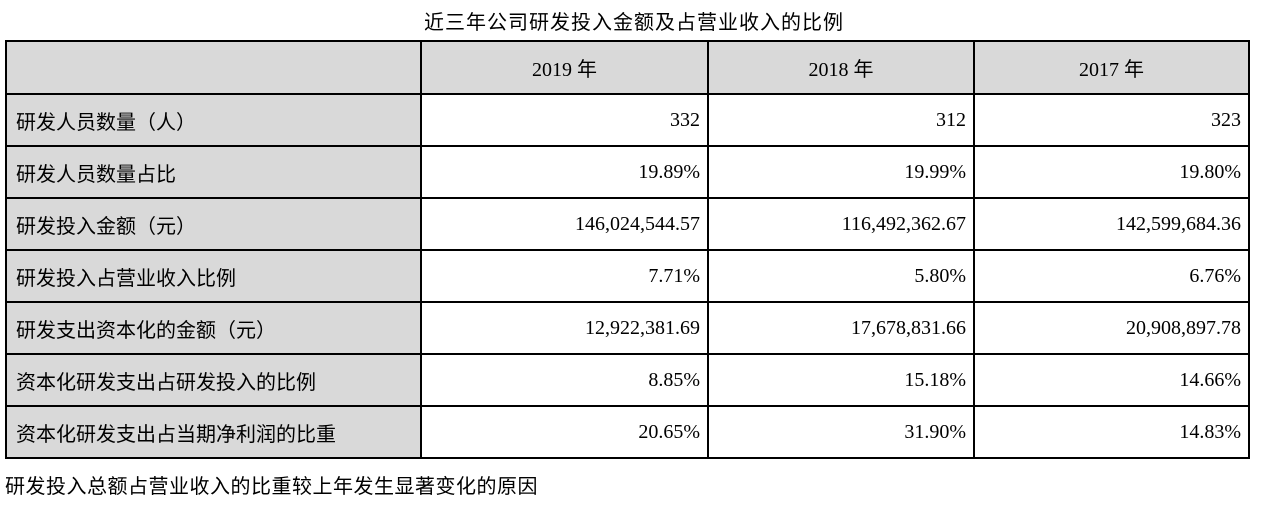 The image size is (1268, 530). Describe the element at coordinates (564, 120) in the screenshot. I see `row-value: 332` at that location.